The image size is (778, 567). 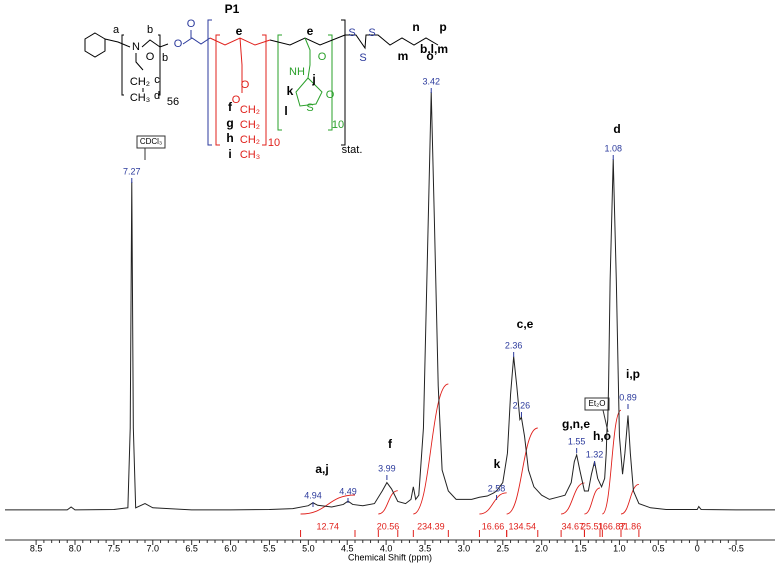 What do you see at coordinates (616, 129) in the screenshot?
I see `assignment-label: d` at bounding box center [616, 129].